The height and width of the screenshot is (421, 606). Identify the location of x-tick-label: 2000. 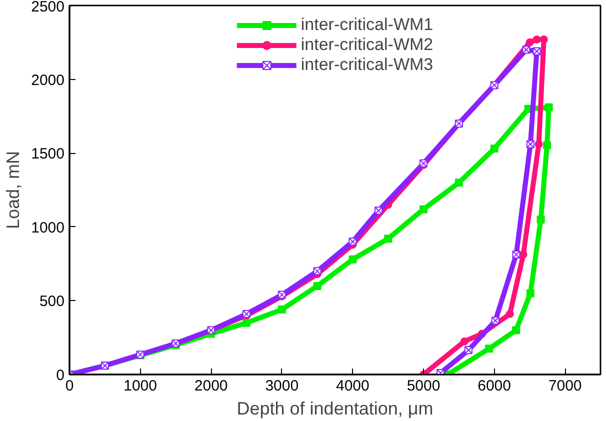
(211, 386).